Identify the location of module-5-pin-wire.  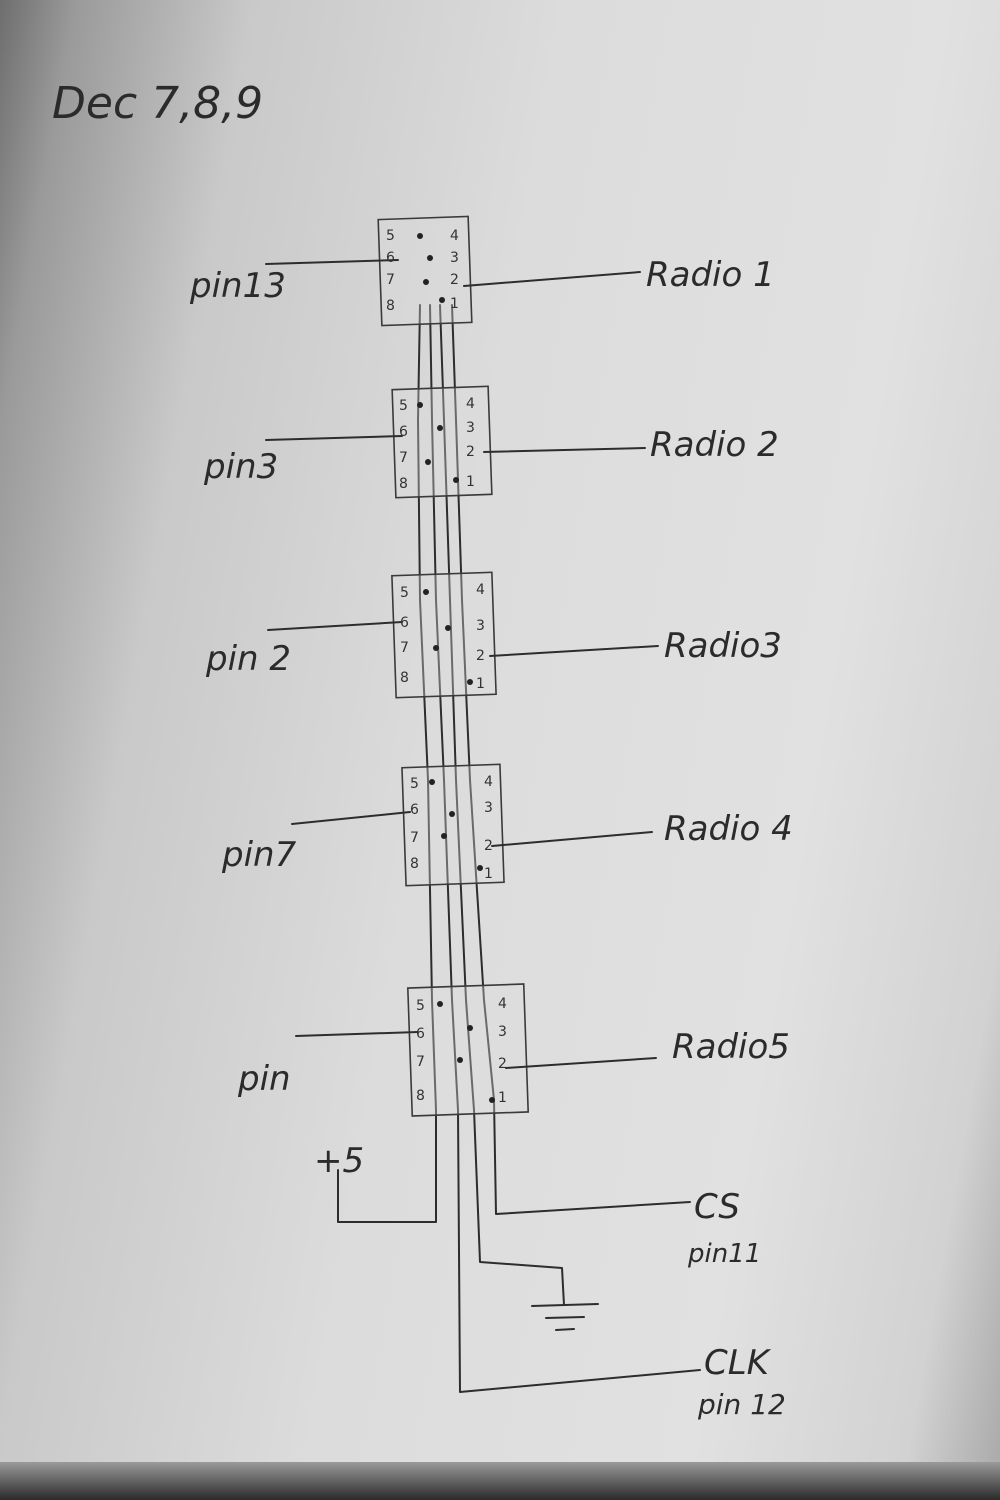
(357, 1034).